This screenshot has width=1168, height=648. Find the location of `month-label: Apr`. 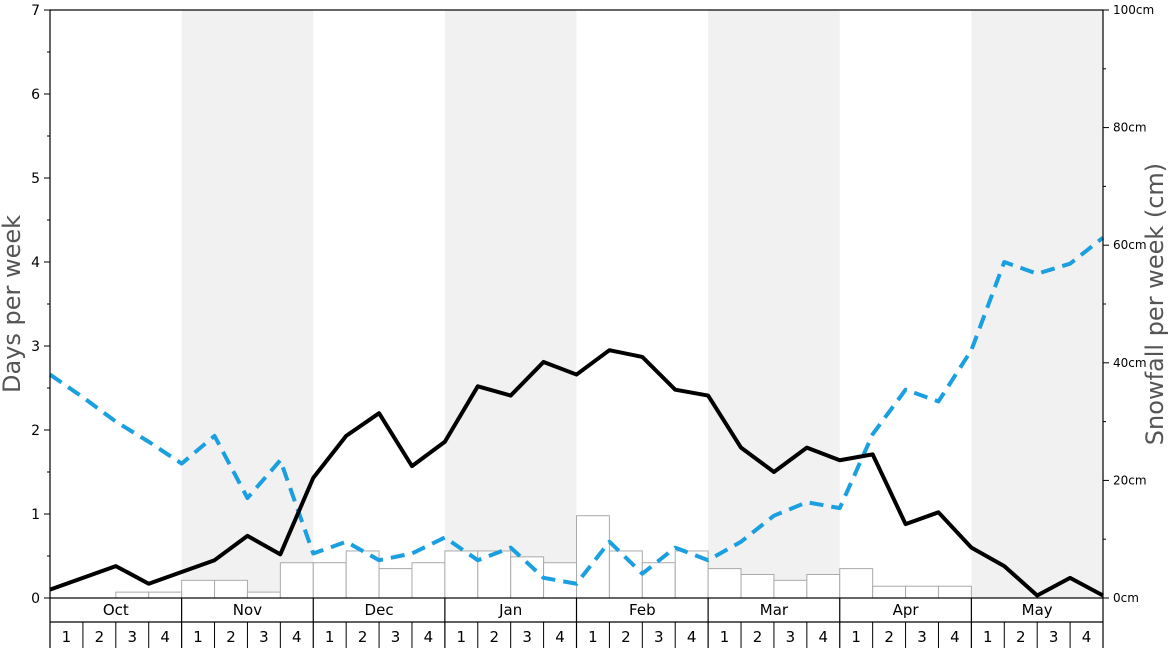

month-label: Apr is located at coordinates (906, 610).